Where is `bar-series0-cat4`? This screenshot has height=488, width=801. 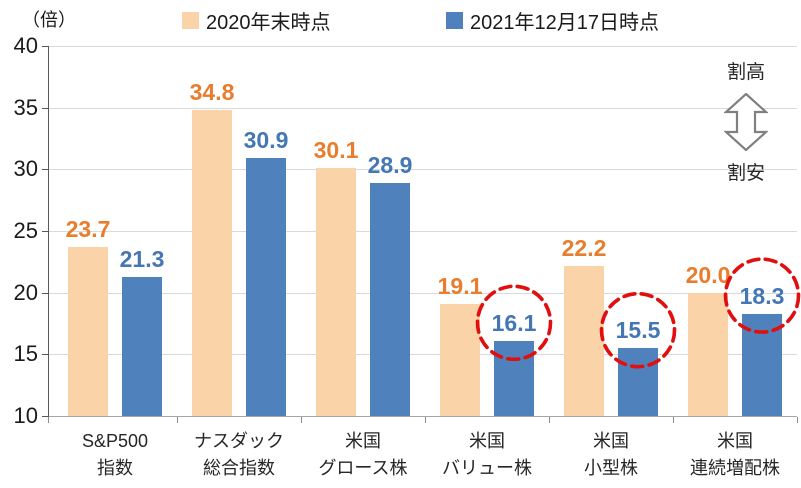 bar-series0-cat4 is located at coordinates (584, 341).